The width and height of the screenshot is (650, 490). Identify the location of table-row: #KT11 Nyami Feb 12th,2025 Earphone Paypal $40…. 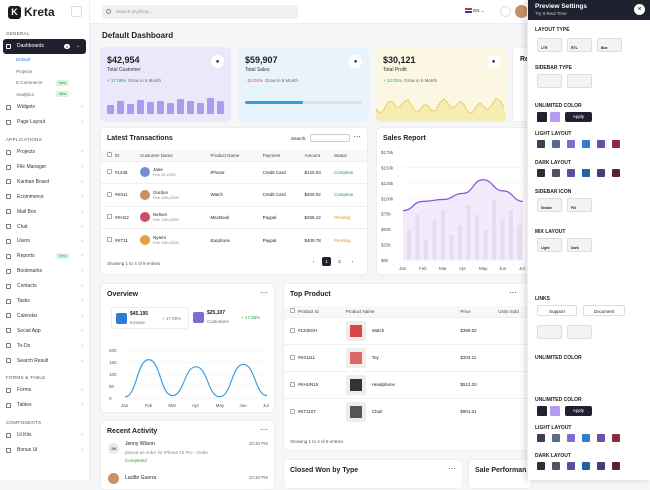
(234, 239).